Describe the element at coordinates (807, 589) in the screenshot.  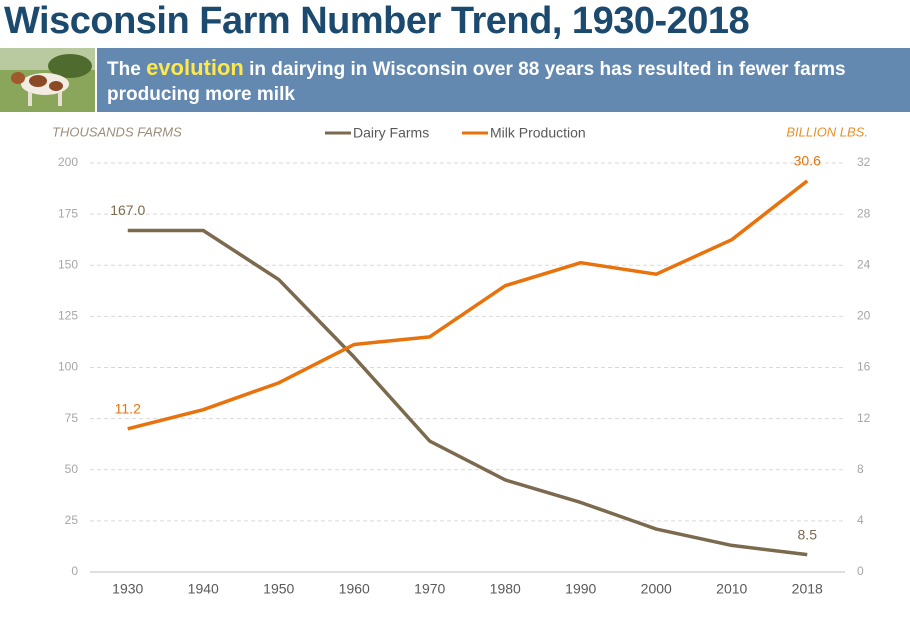
I see `x-tick-label: 2018` at that location.